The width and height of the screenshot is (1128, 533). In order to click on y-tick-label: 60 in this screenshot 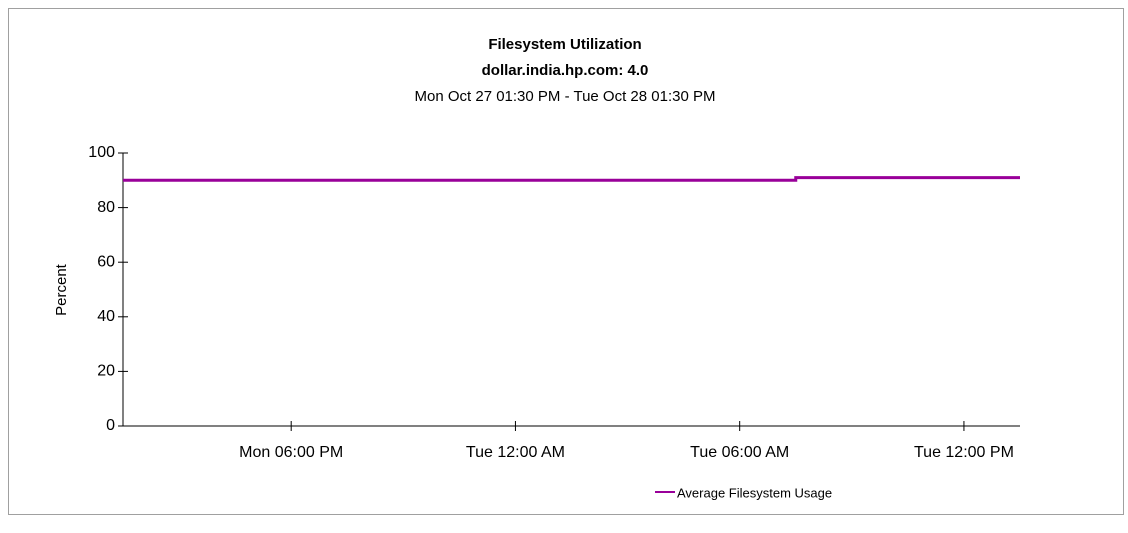, I will do `click(106, 261)`.